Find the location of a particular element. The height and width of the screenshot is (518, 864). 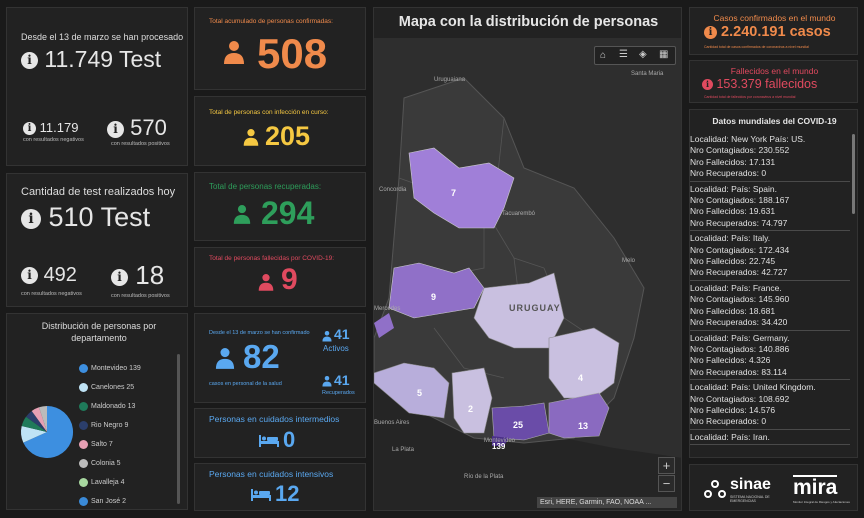

distribution-scrollbar is located at coordinates (178, 429).